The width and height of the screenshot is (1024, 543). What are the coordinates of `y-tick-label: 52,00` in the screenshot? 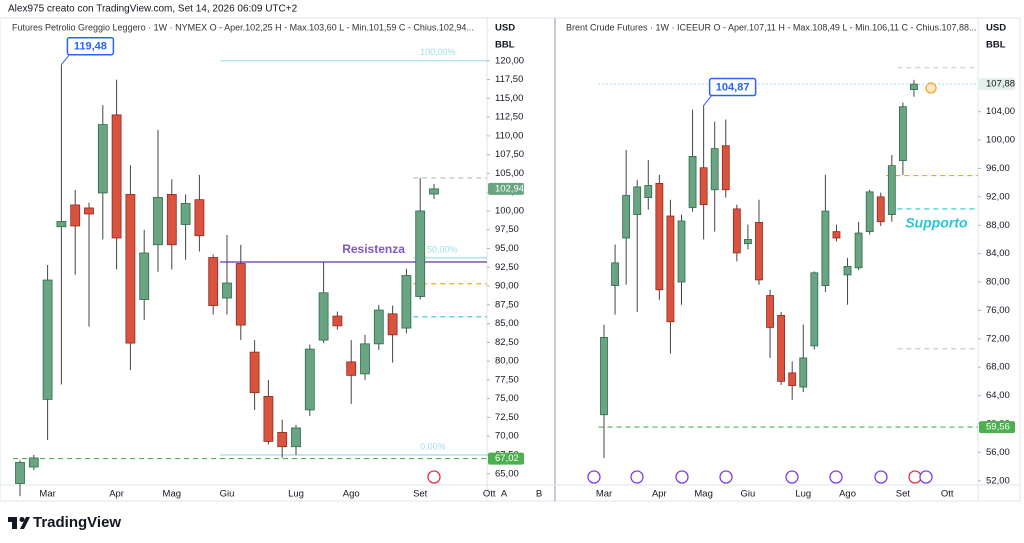 It's located at (998, 480).